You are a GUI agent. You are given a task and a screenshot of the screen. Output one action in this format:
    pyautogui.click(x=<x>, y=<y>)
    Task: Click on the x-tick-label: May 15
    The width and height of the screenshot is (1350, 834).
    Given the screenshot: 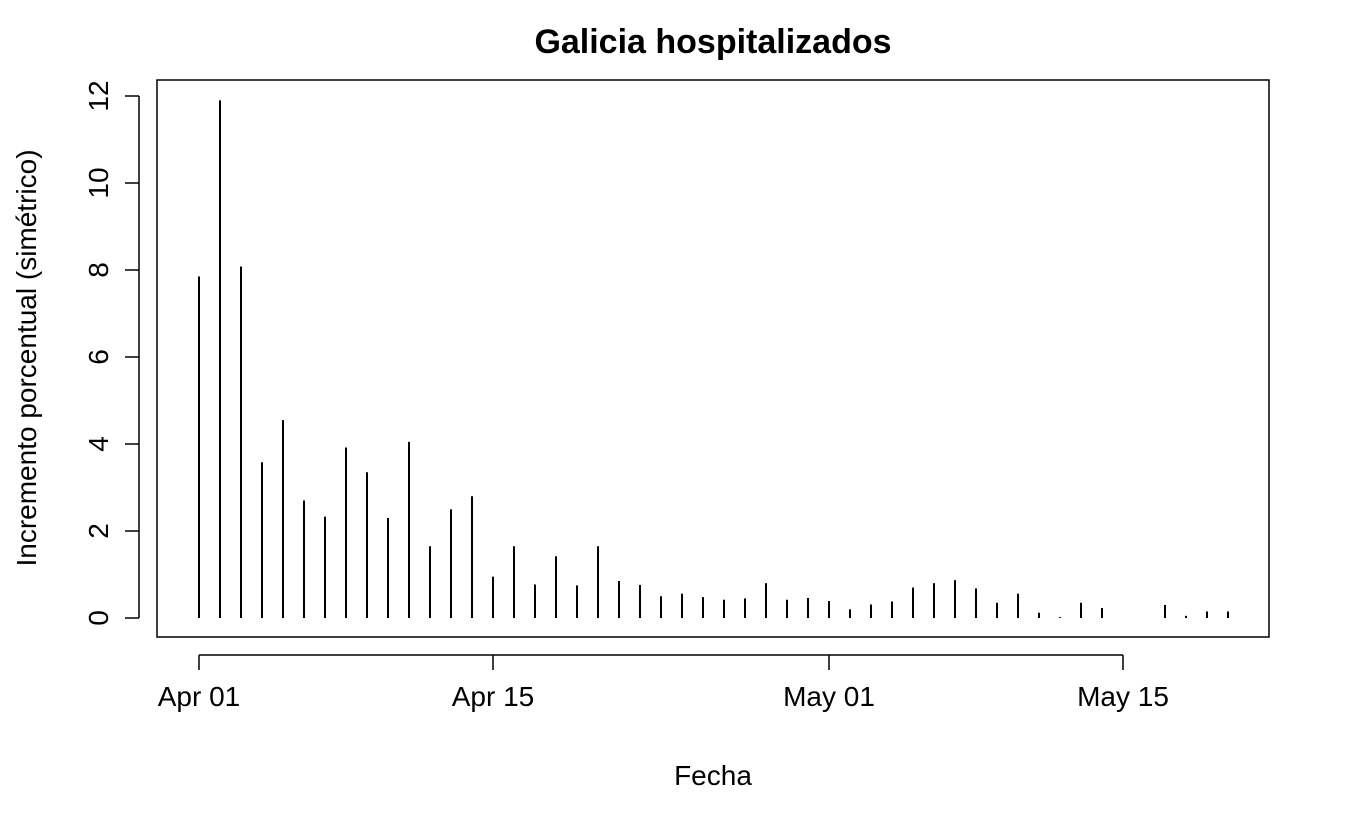 What is the action you would take?
    pyautogui.click(x=1123, y=696)
    